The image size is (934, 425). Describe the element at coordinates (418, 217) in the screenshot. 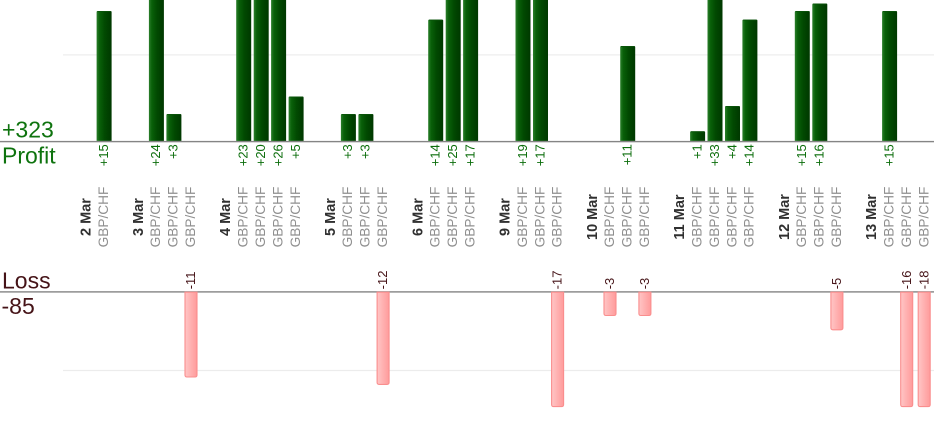

I see `svg-text: 6 Mar` at that location.